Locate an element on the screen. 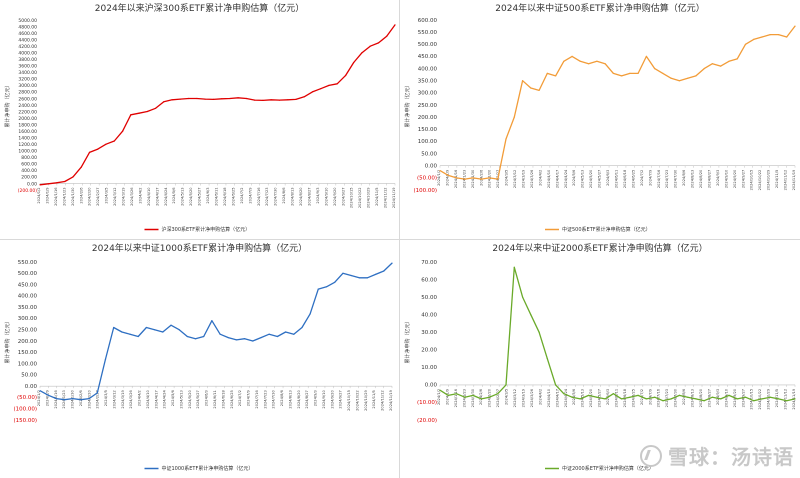 The height and width of the screenshot is (478, 800). y-tick-label: 20.00 is located at coordinates (429, 351).